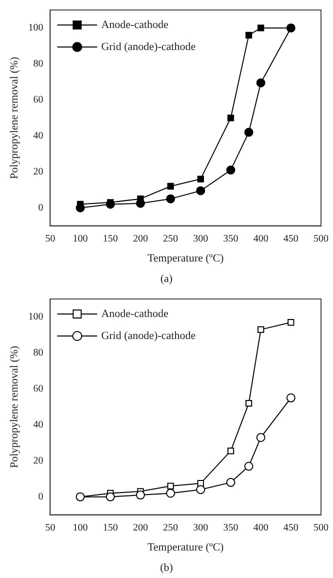 The image size is (333, 578). What do you see at coordinates (166, 568) in the screenshot?
I see `text: (b)` at bounding box center [166, 568].